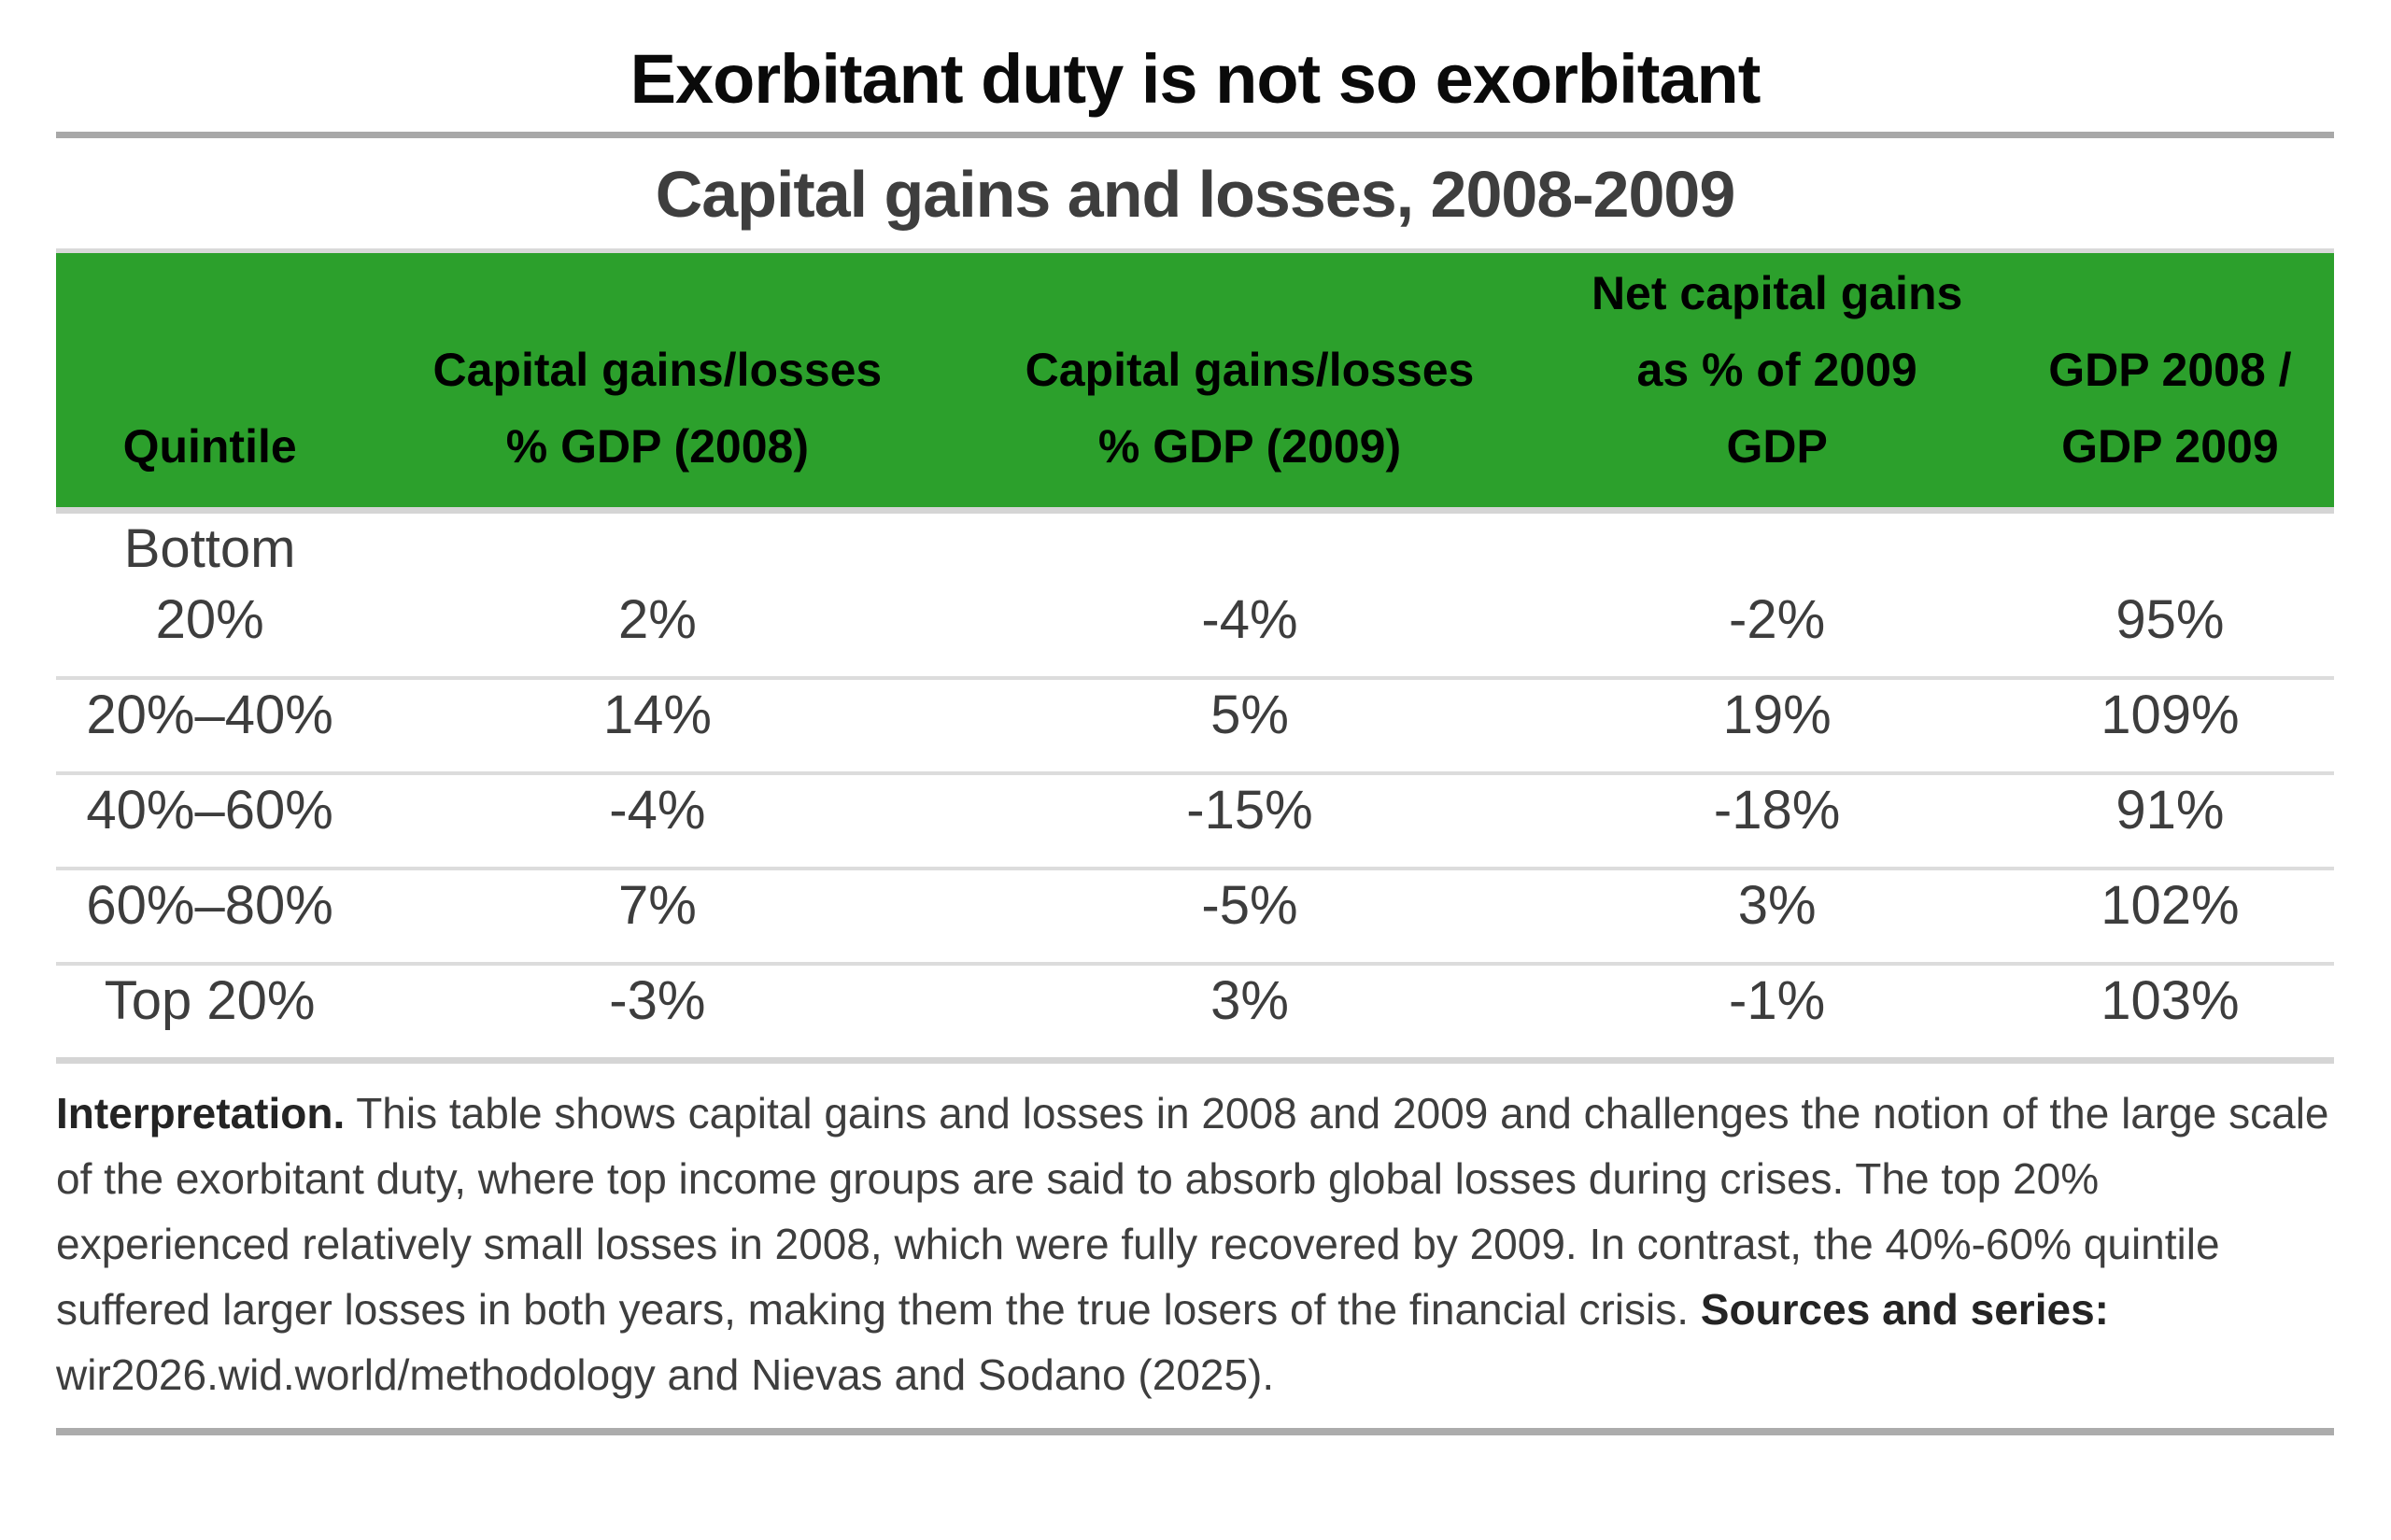  Describe the element at coordinates (1195, 135) in the screenshot. I see `title-divider-rule` at that location.